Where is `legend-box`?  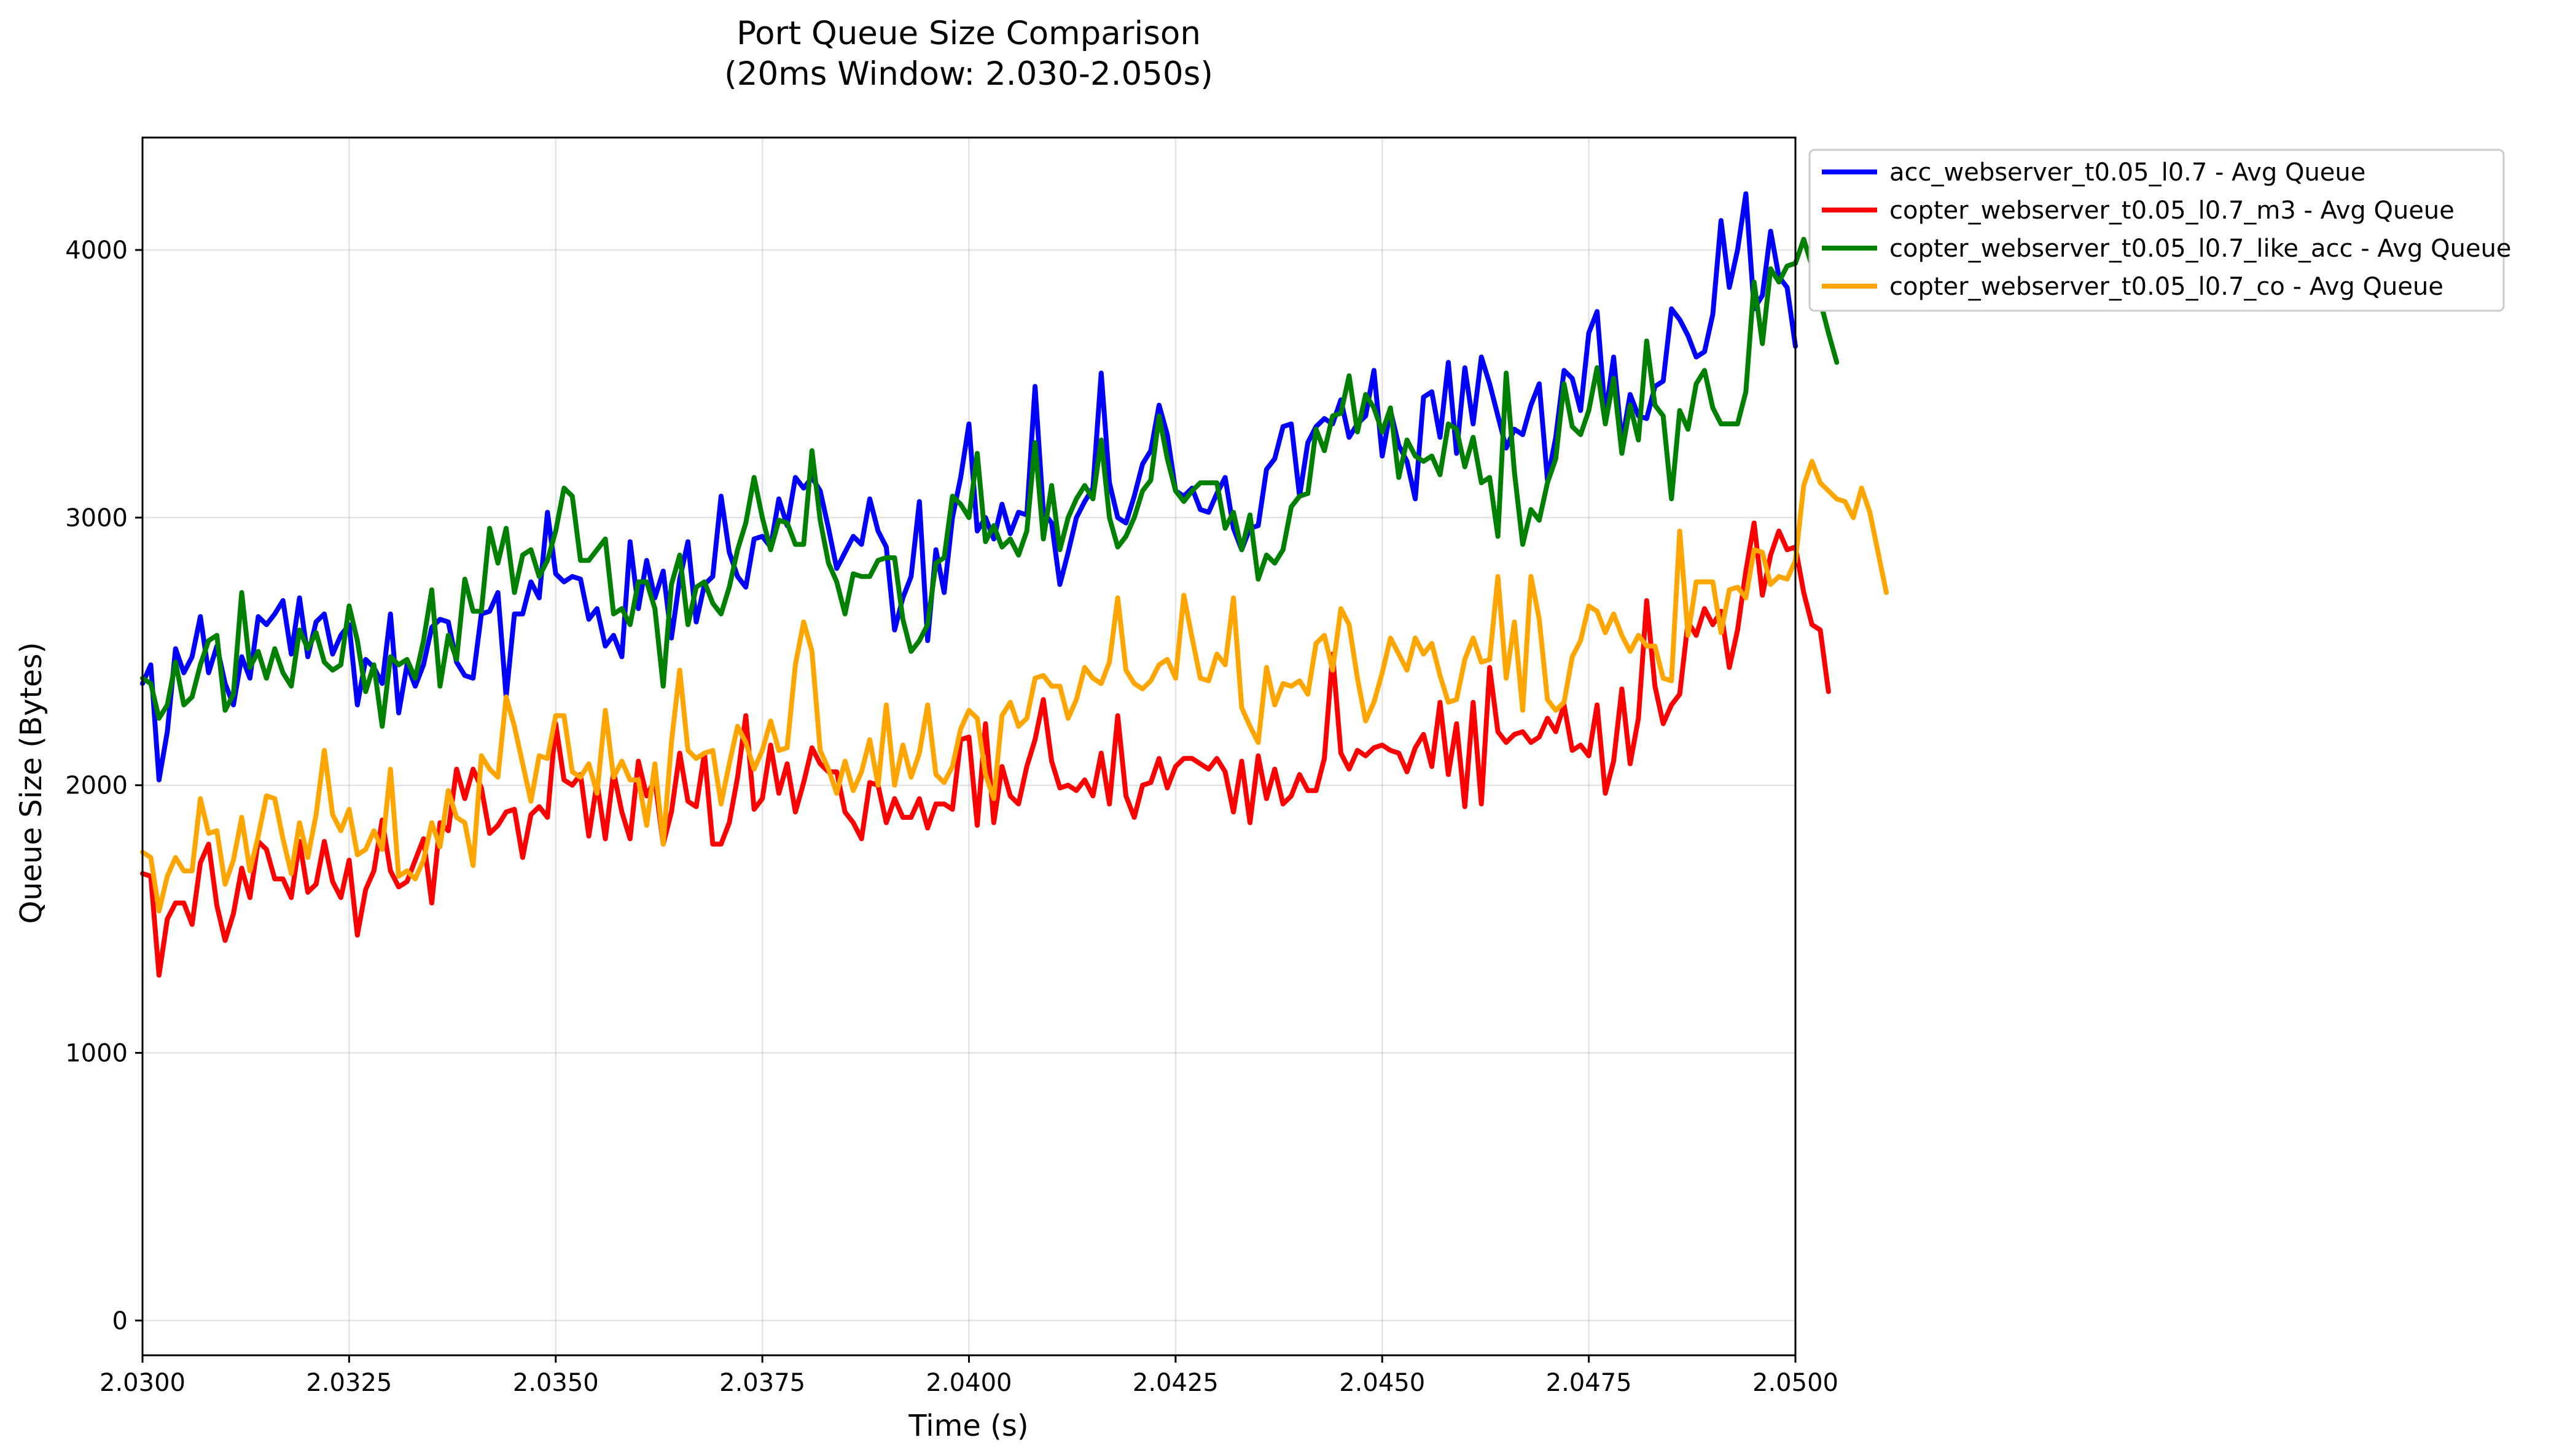 legend-box is located at coordinates (2156, 230).